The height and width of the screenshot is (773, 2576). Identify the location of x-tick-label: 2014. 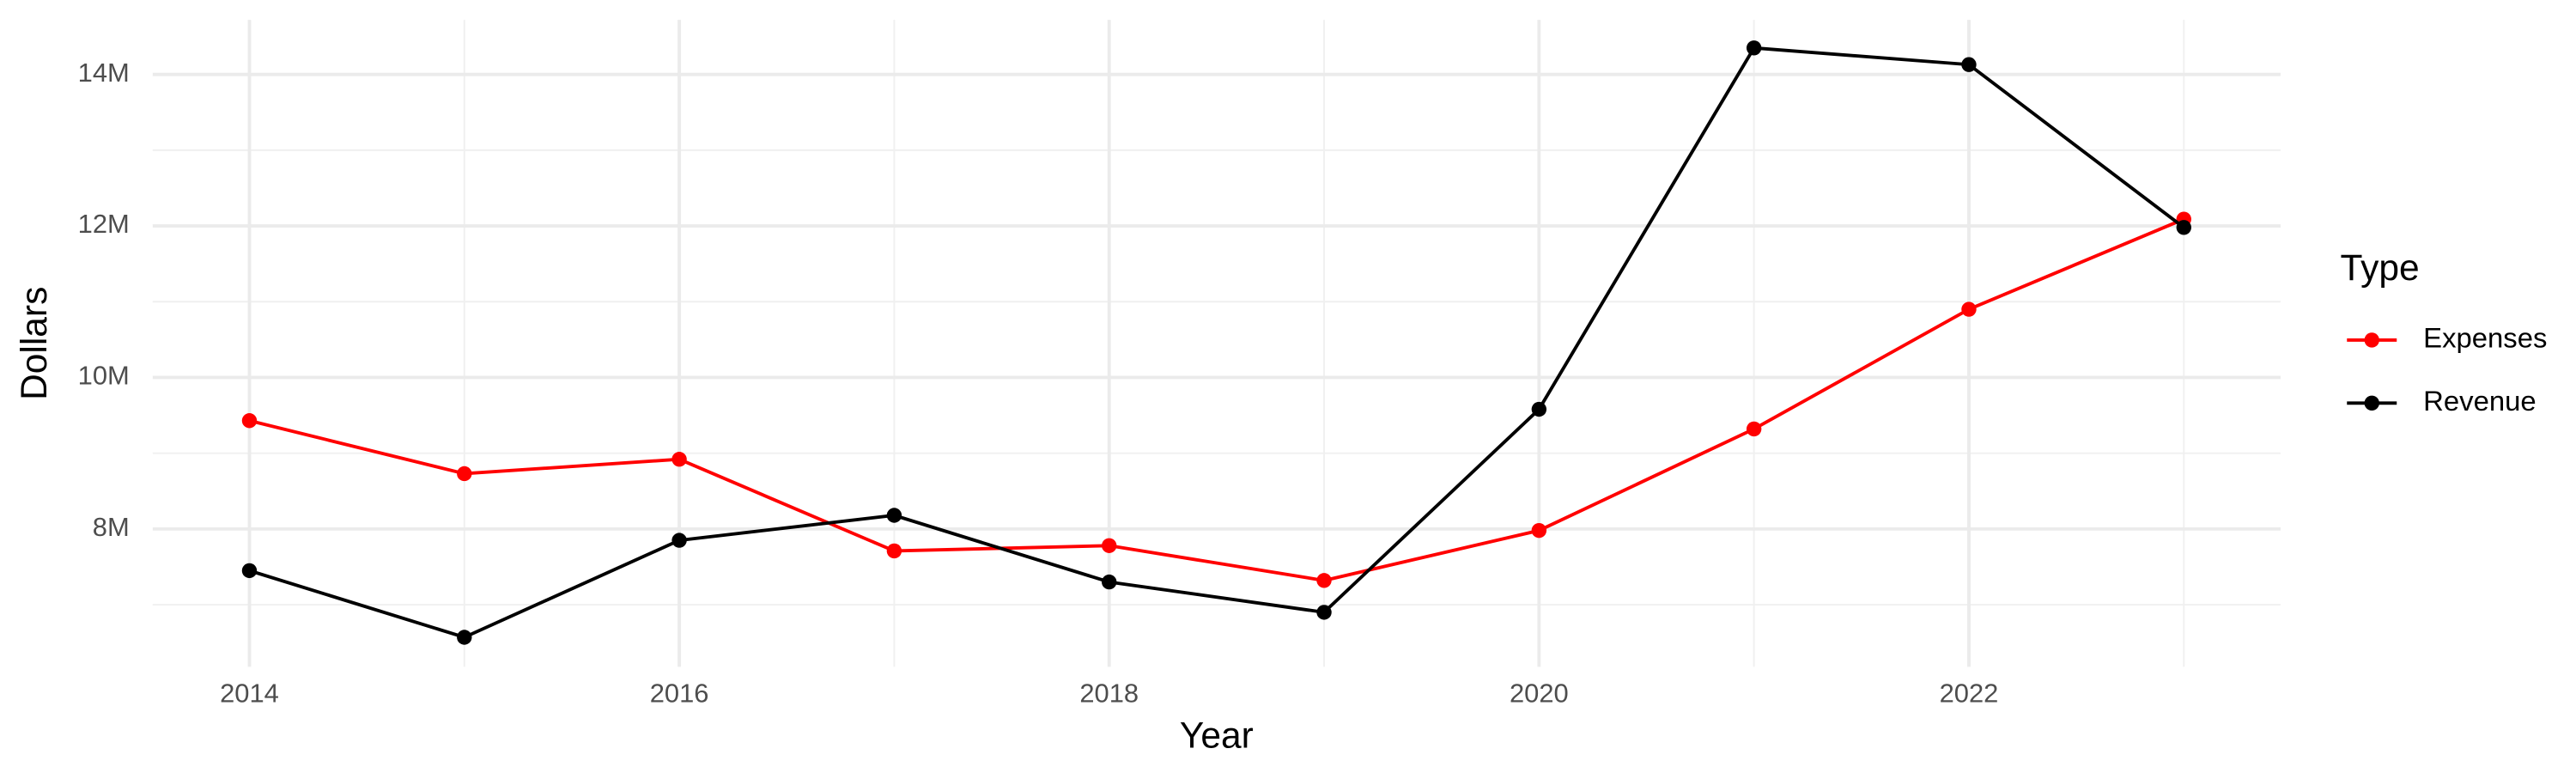
(250, 693).